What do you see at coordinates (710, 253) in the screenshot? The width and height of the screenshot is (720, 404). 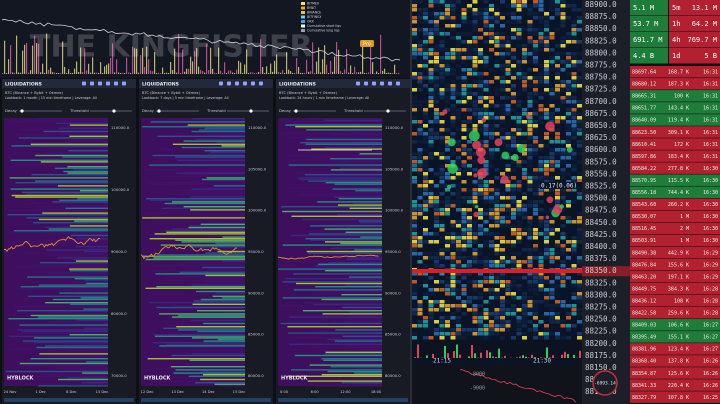 I see `trade-time: 16:29` at bounding box center [710, 253].